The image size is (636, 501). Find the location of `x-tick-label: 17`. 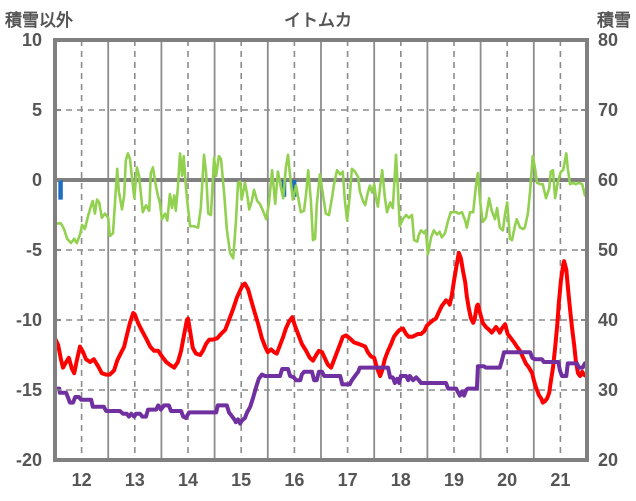

x-tick-label: 17 is located at coordinates (348, 480).